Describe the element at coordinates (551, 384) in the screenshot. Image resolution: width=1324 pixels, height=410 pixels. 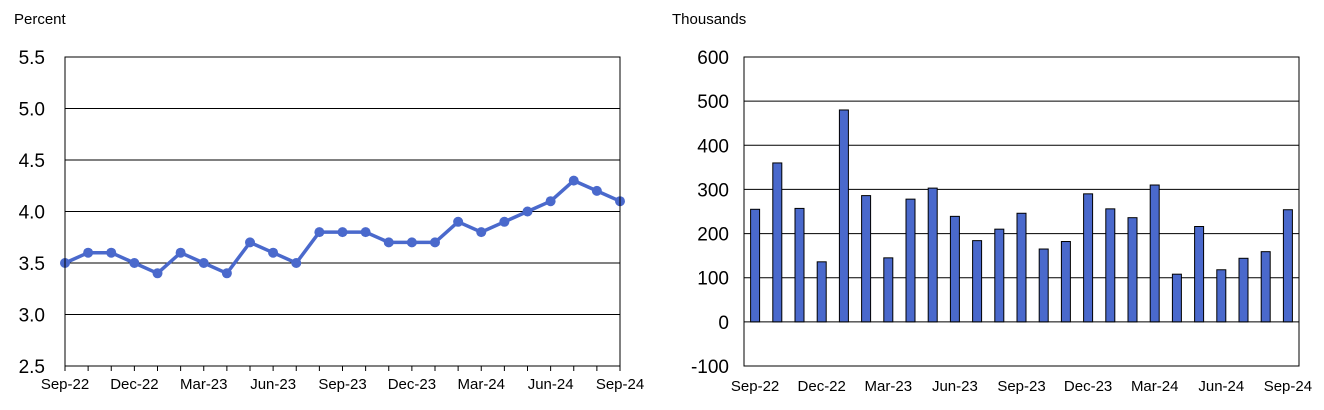
I see `left-x-tick-label: Jun-24` at that location.